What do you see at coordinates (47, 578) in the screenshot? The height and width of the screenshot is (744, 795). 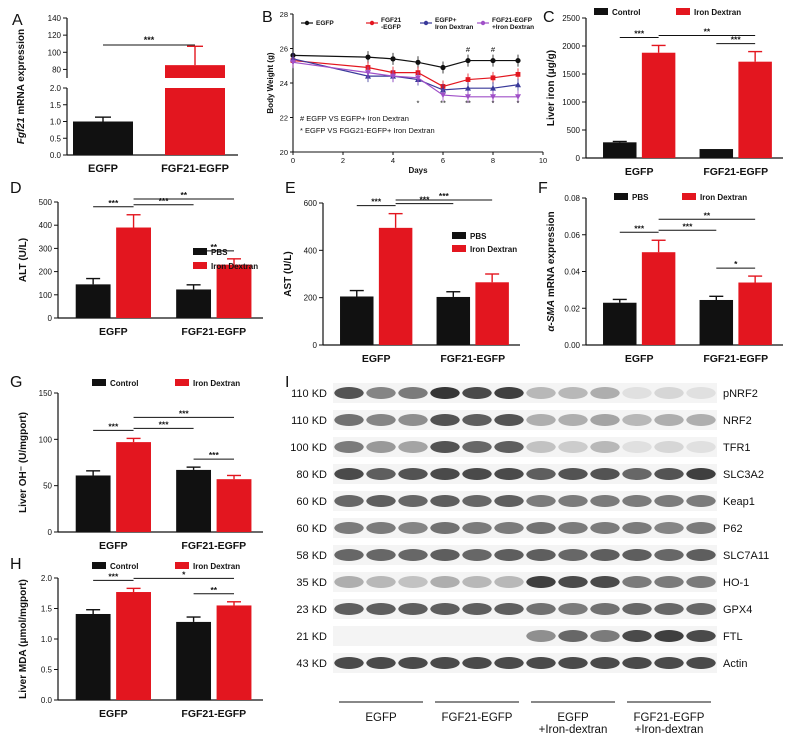 I see `y-tick-label: 2.0` at bounding box center [47, 578].